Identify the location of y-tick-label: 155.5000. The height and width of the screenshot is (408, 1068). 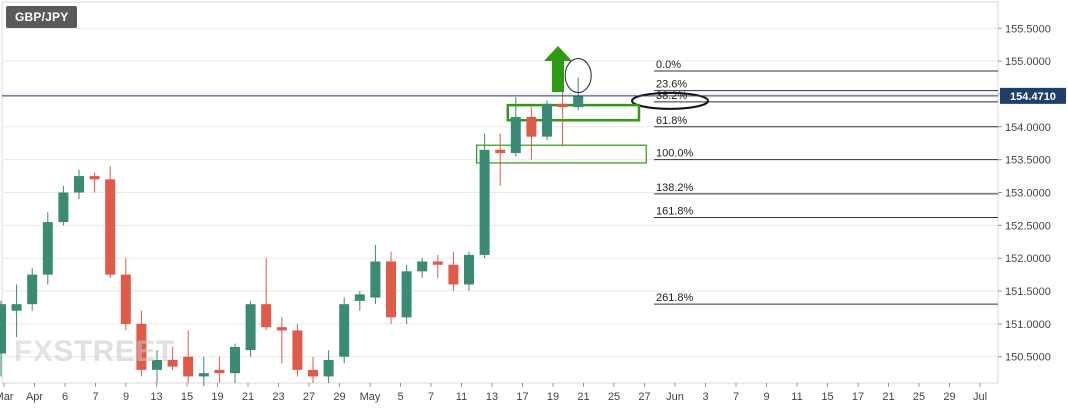
(1028, 29).